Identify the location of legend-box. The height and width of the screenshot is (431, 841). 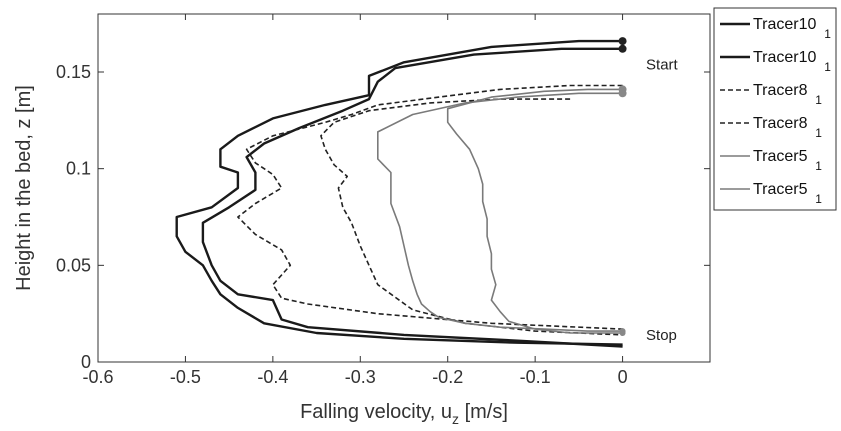
(775, 109).